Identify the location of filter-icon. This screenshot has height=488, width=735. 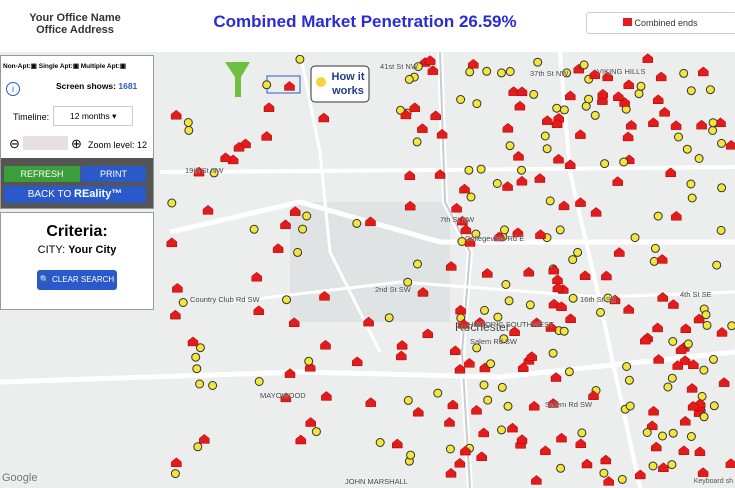
(237, 79).